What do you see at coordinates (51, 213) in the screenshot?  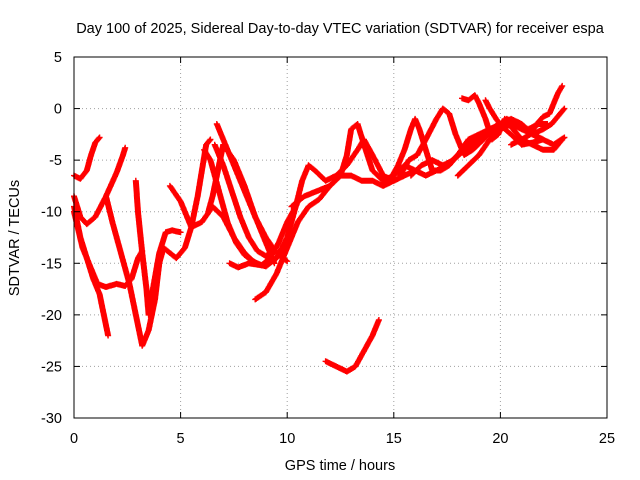 I see `y-tick-label: -10` at bounding box center [51, 213].